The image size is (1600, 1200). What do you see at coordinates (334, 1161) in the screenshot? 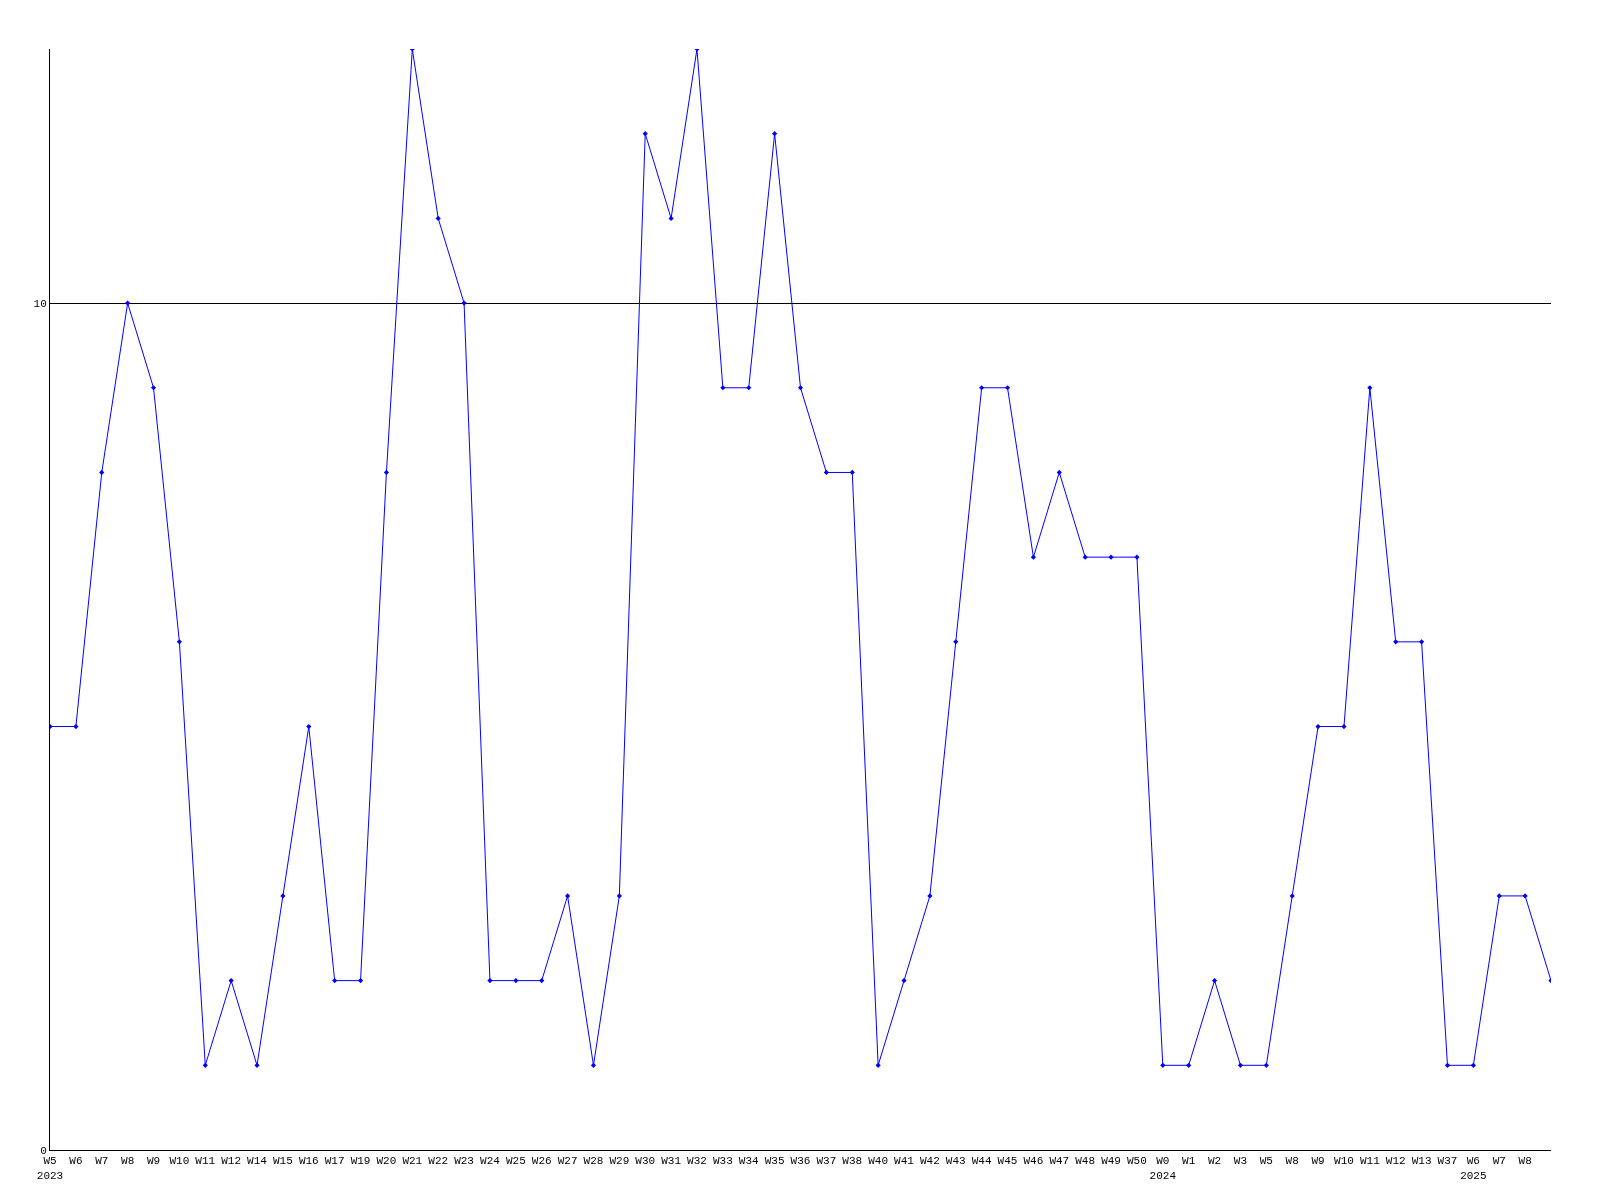
I see `x-tick-label: W17` at bounding box center [334, 1161].